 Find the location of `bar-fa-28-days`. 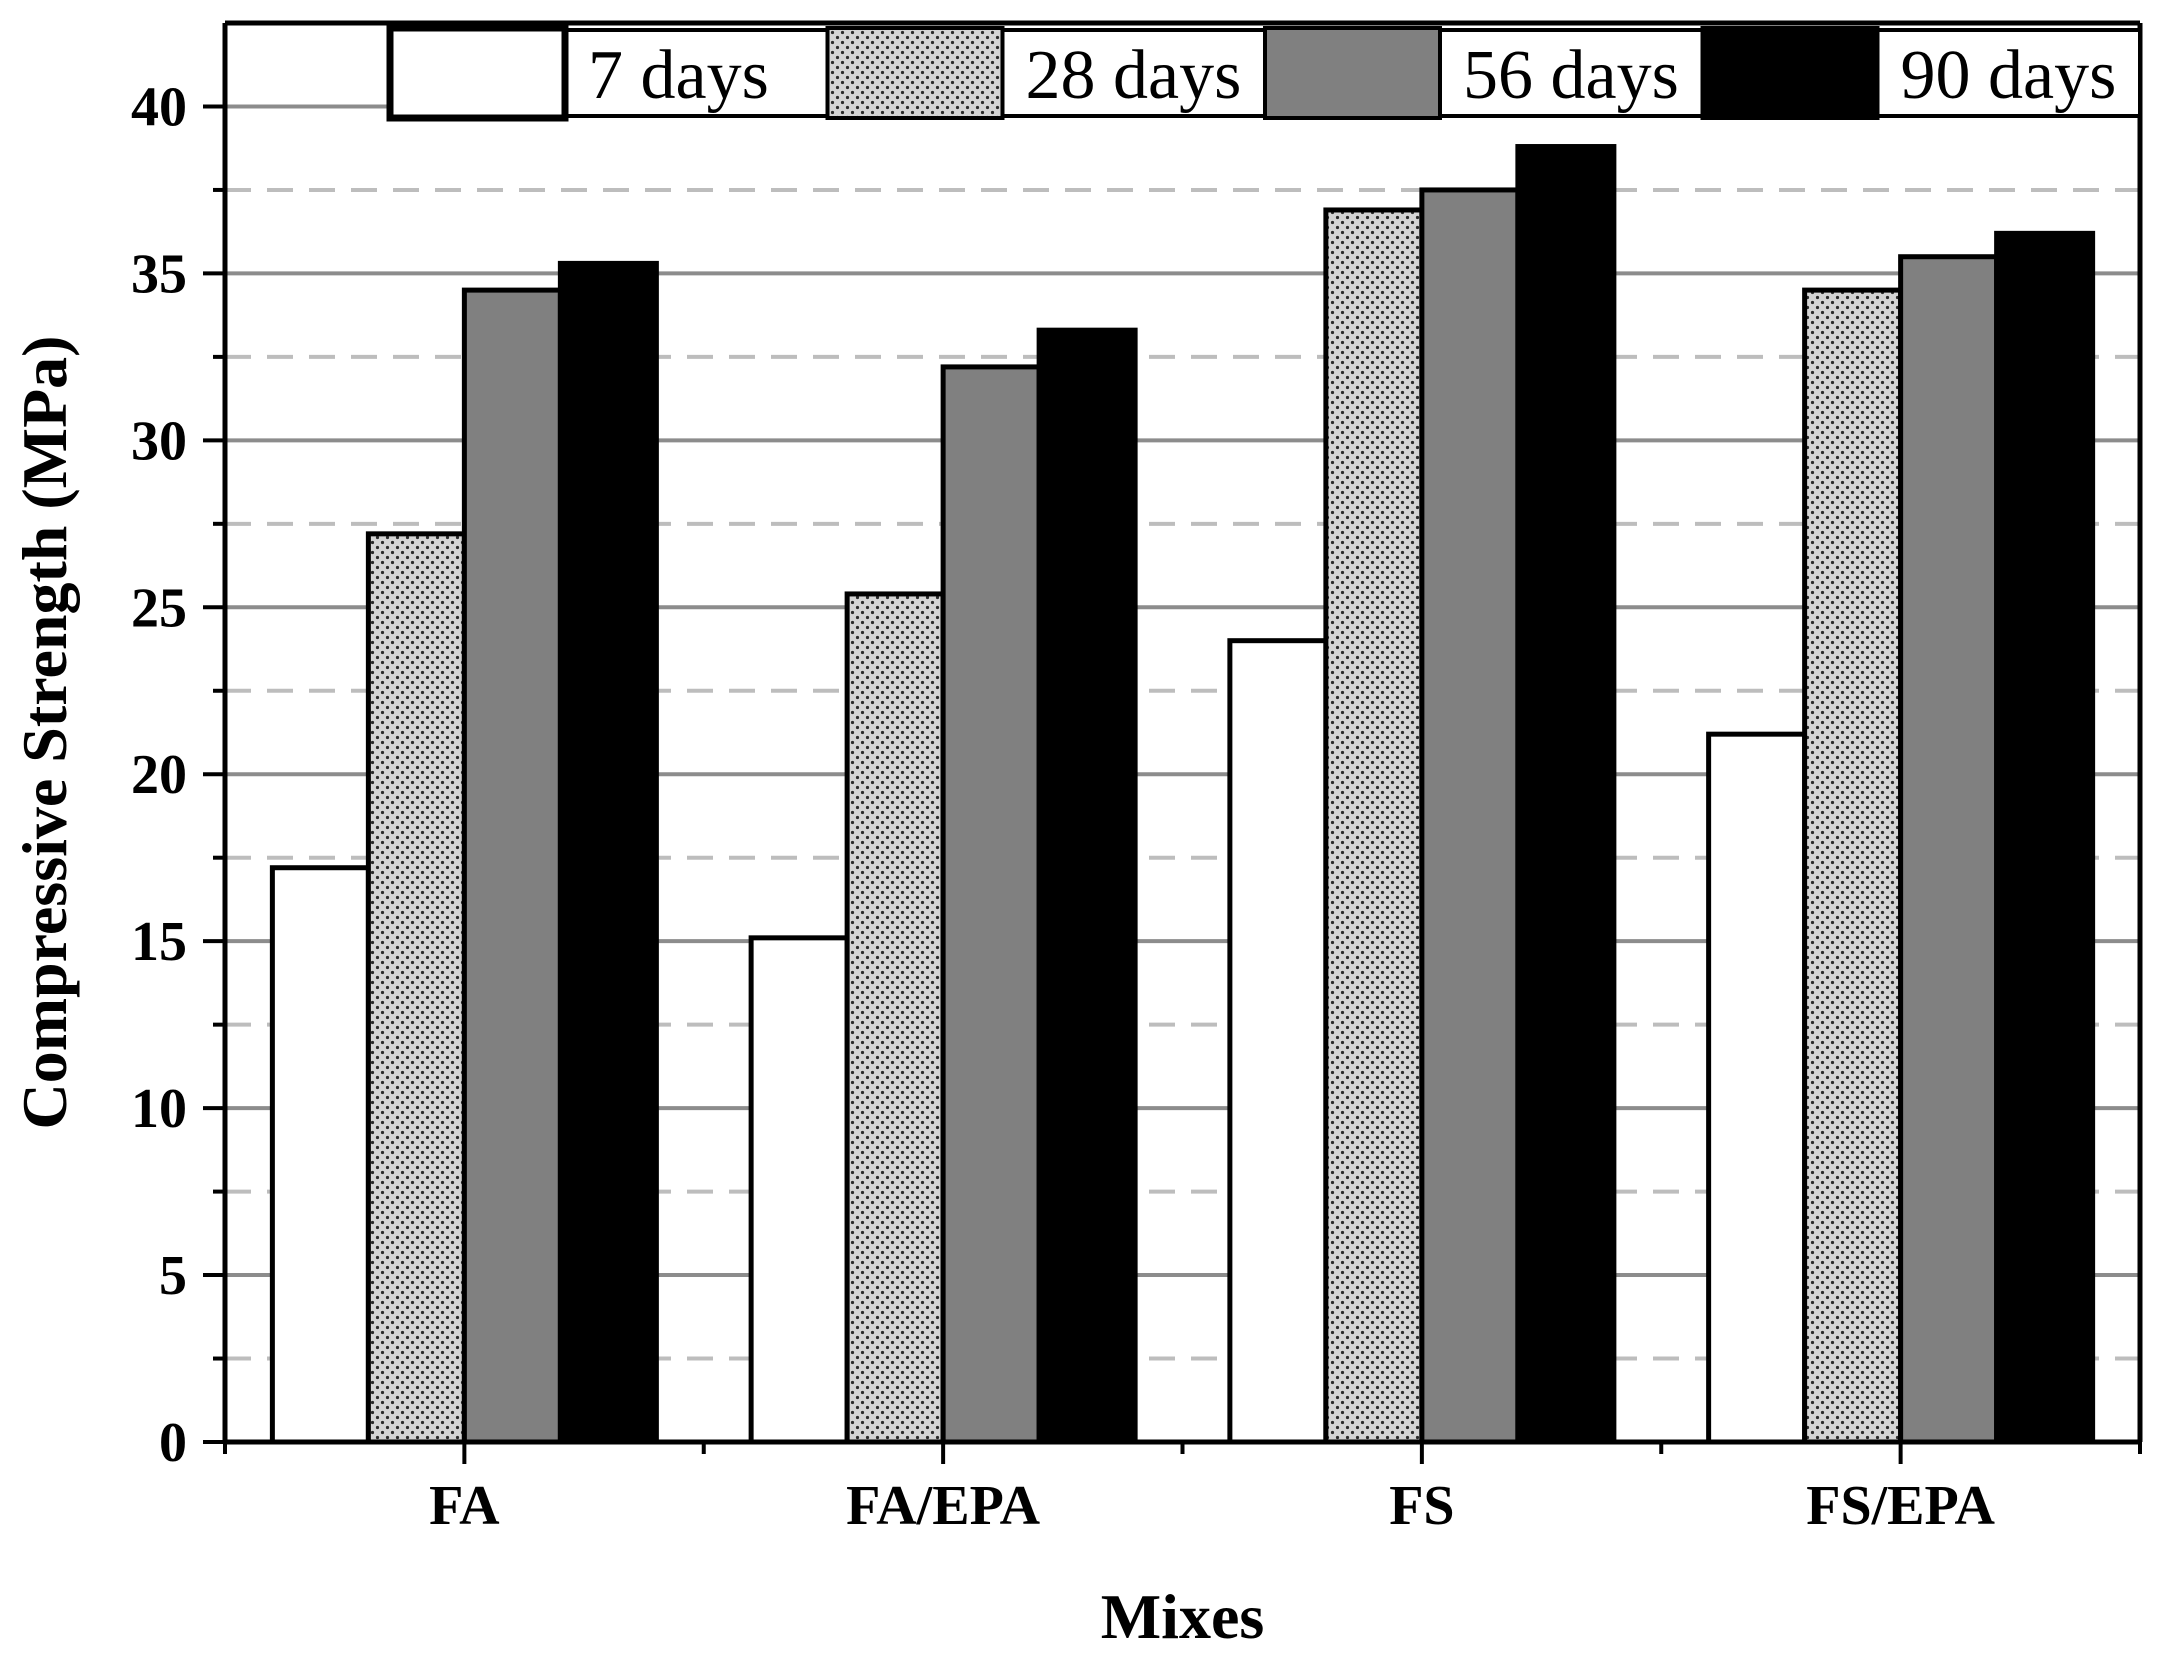

bar-fa-28-days is located at coordinates (416, 988).